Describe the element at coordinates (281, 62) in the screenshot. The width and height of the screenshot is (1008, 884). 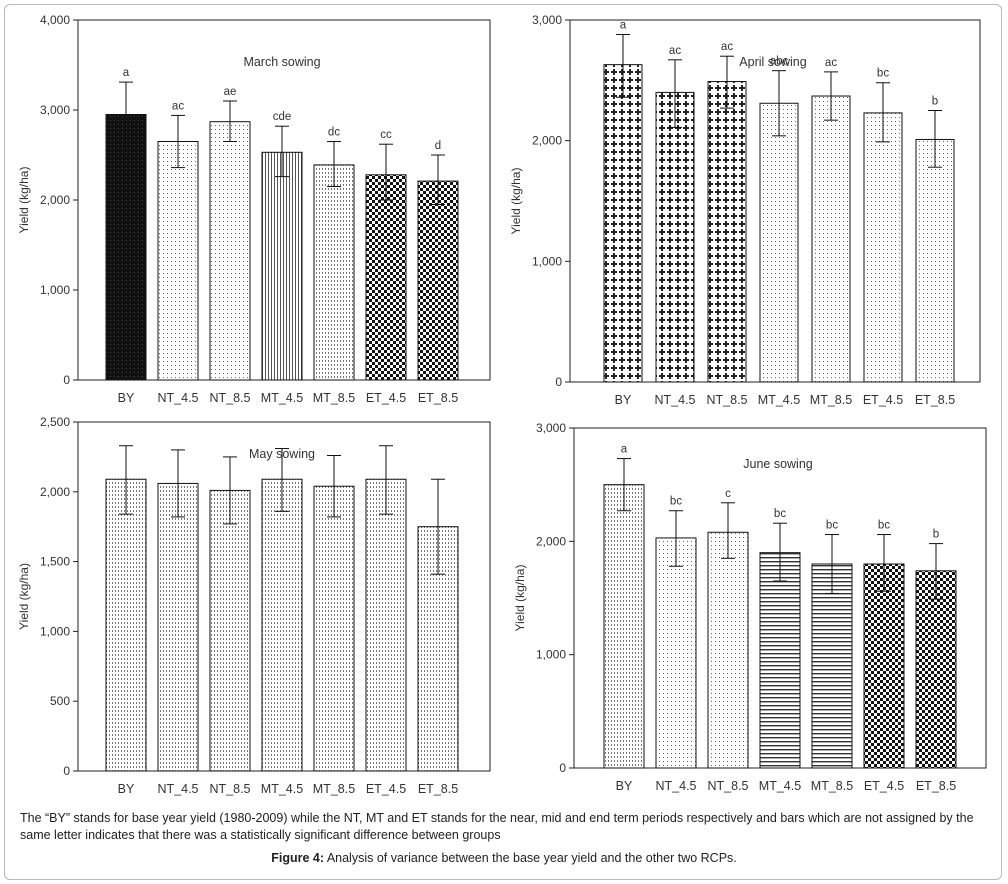
I see `chart-title: March sowing` at that location.